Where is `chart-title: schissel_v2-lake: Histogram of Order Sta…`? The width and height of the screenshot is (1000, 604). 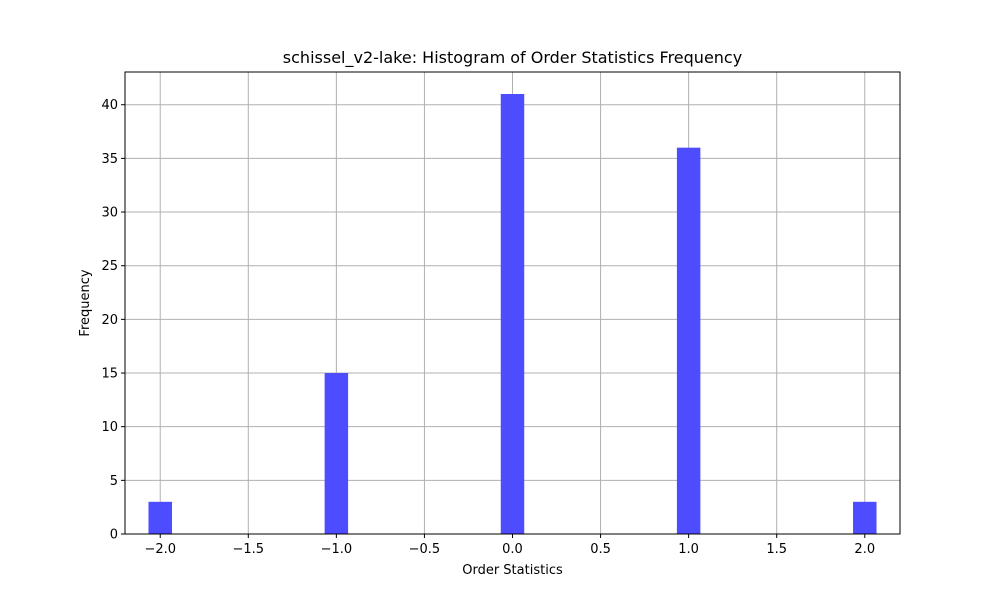
chart-title: schissel_v2-lake: Histogram of Order Sta… is located at coordinates (512, 58).